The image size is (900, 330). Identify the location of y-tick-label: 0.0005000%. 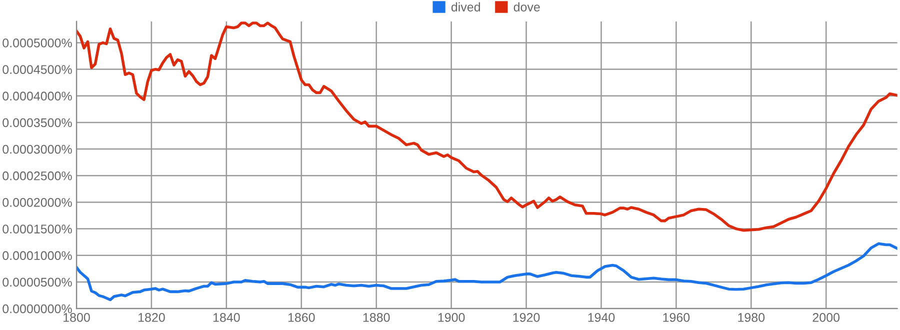
(37, 43).